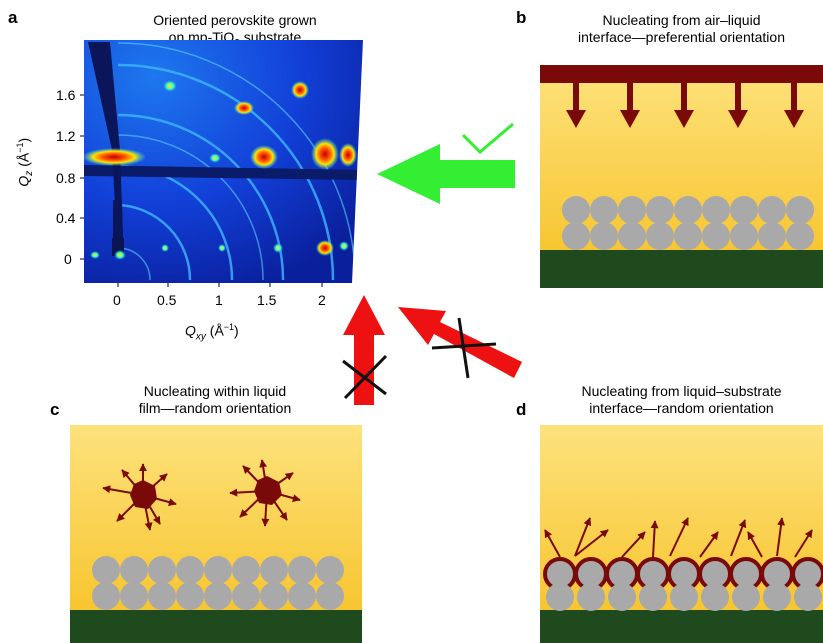 The width and height of the screenshot is (823, 643). I want to click on panel-c-label: c, so click(55, 409).